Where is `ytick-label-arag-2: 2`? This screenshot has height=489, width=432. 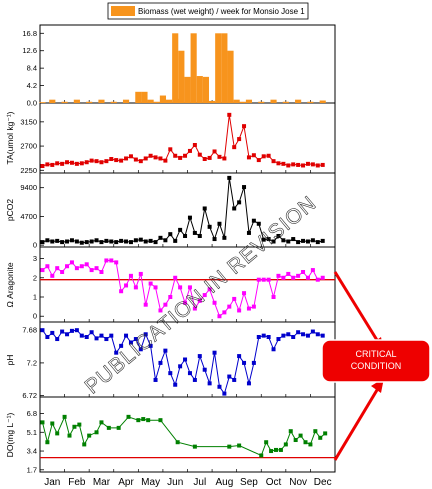 ytick-label-arag-2: 2 is located at coordinates (35, 277).